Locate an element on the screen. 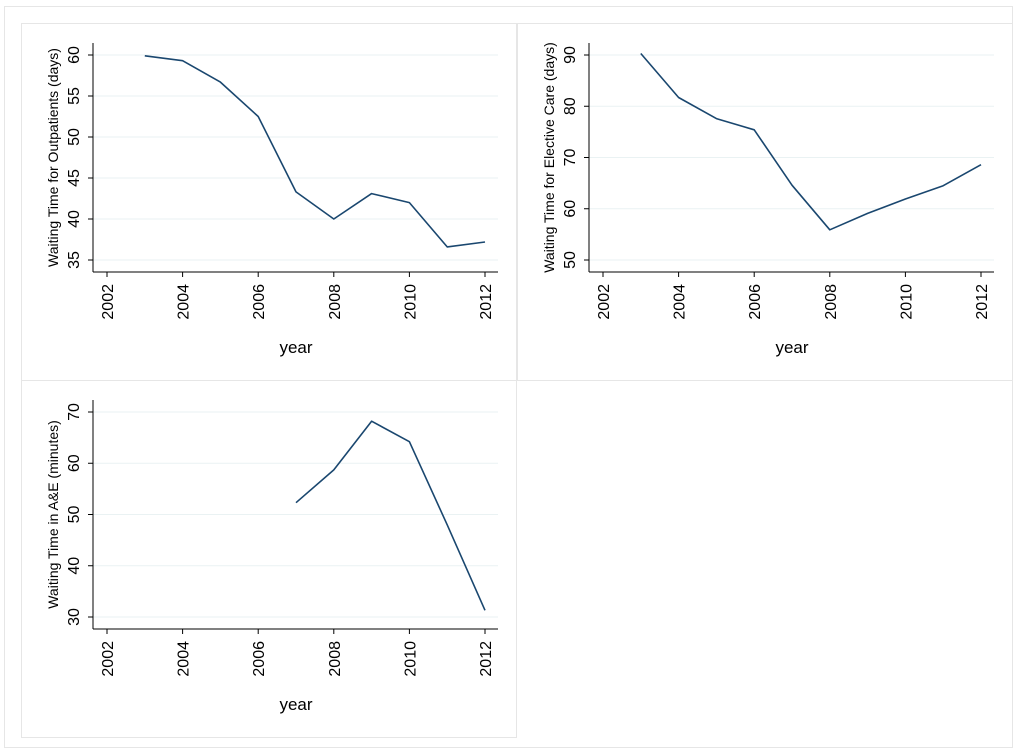 This screenshot has height=751, width=1017. panel-elective-care-series-line is located at coordinates (811, 141).